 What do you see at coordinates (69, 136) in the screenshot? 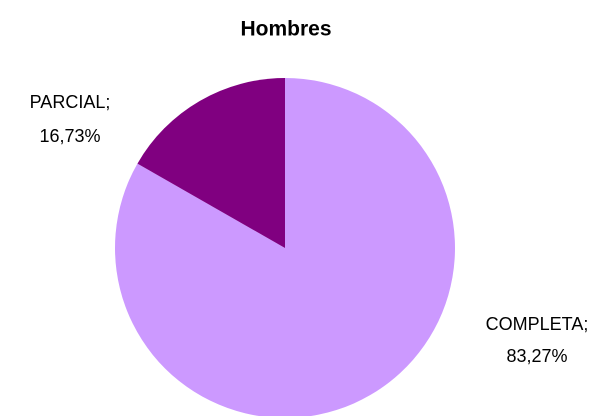
I see `slice-value-label: 16,73%` at bounding box center [69, 136].